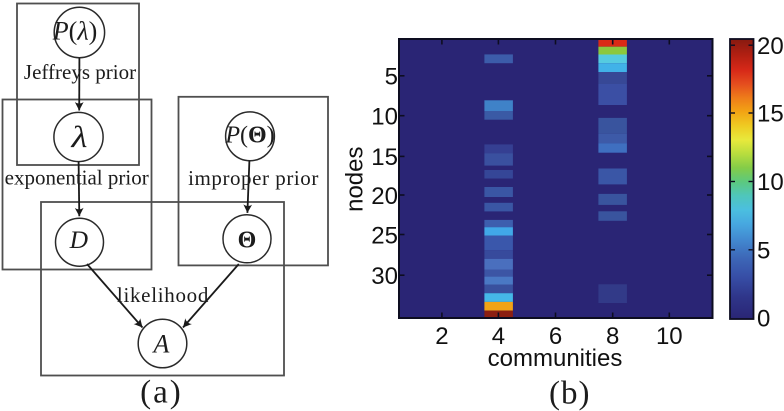  What do you see at coordinates (249, 135) in the screenshot?
I see `svg-text: P(Θ)` at bounding box center [249, 135].